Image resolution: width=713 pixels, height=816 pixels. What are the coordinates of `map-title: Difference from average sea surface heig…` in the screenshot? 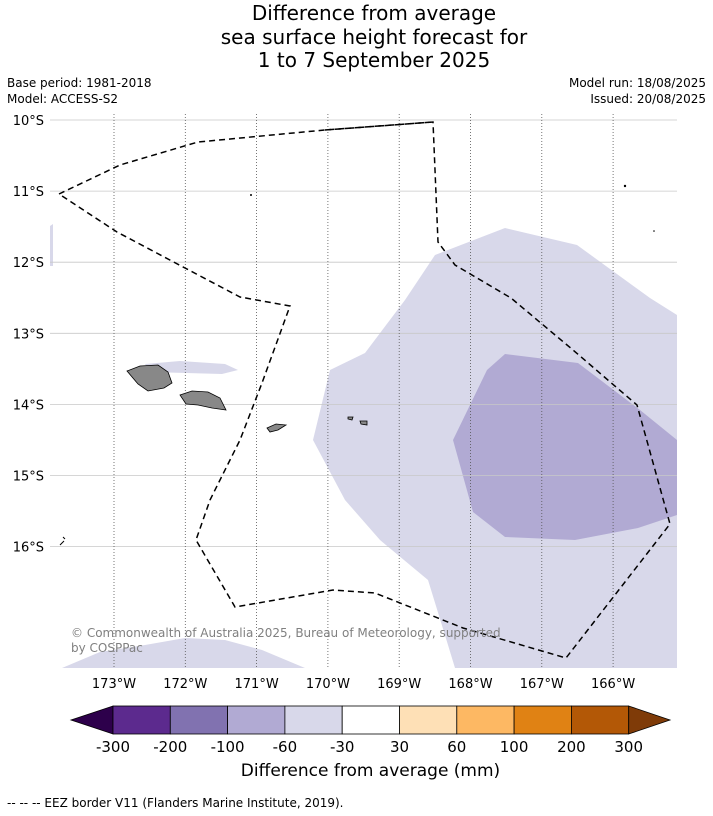 It's located at (356, 37).